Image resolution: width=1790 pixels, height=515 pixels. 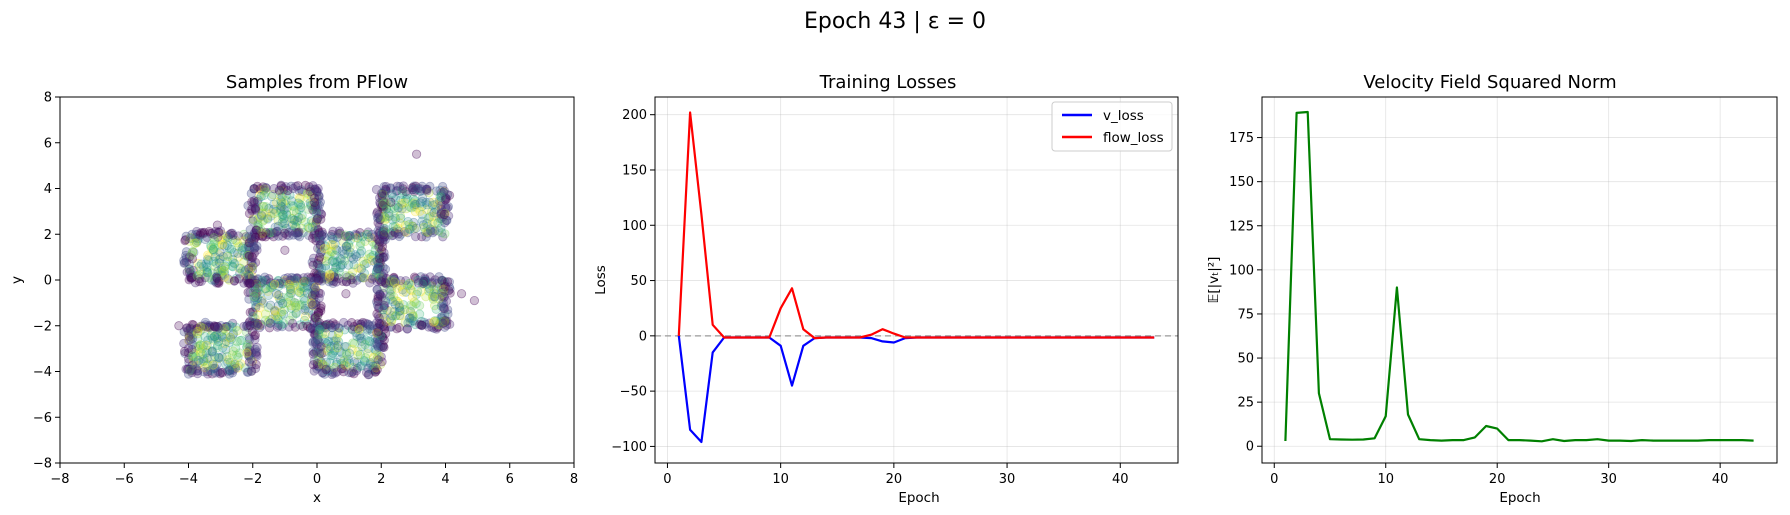 I want to click on scatter-plot-area, so click(x=327, y=264).